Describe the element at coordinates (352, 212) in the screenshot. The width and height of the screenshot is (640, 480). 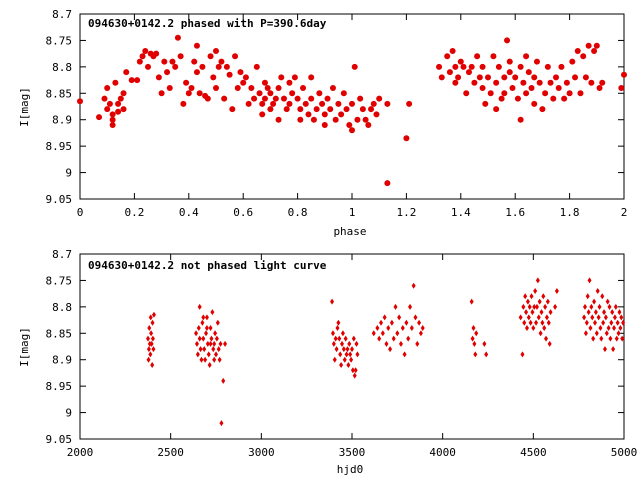
I see `x-tick-labels: 0 0.2 0.4 0.6 0.8 1 1.2 1.4 1.6 1.8 2` at that location.